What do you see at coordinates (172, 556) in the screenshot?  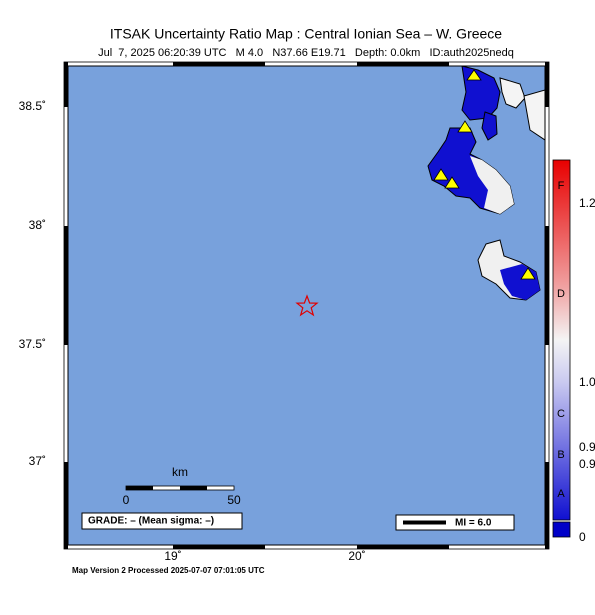 I see `lon-label: 19˚` at bounding box center [172, 556].